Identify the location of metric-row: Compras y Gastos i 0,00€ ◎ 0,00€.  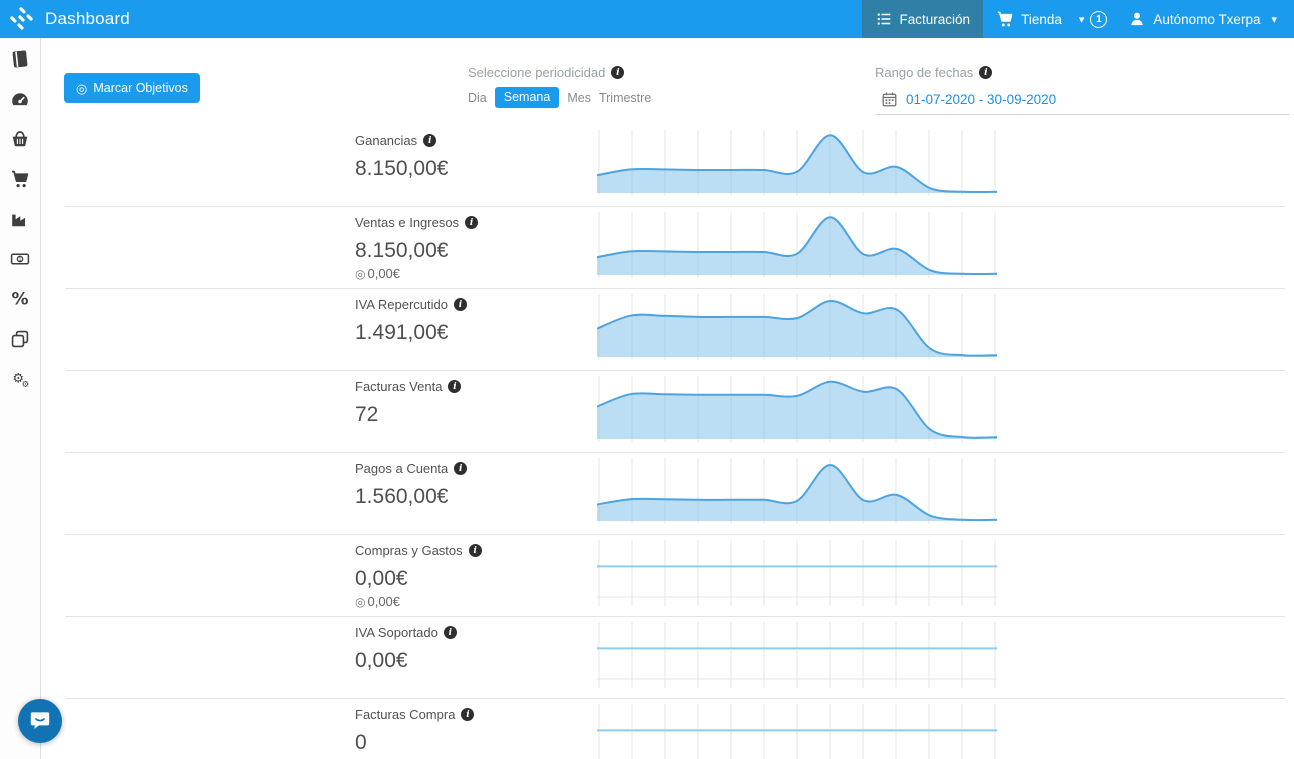
(675, 576).